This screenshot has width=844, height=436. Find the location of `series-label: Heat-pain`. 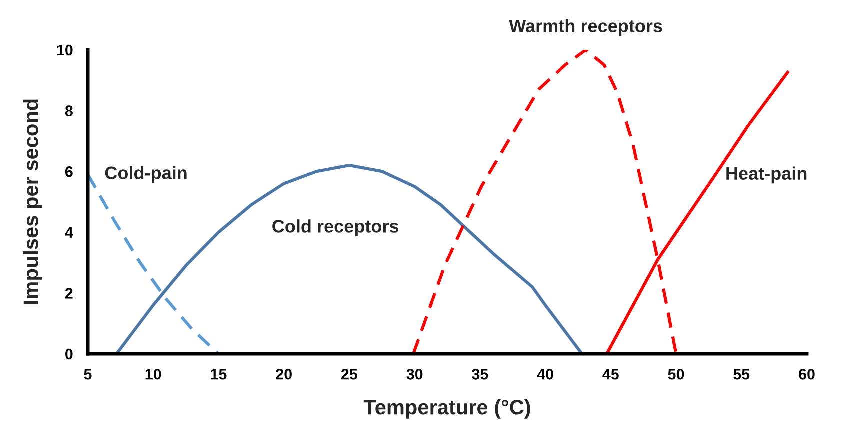

series-label: Heat-pain is located at coordinates (766, 175).